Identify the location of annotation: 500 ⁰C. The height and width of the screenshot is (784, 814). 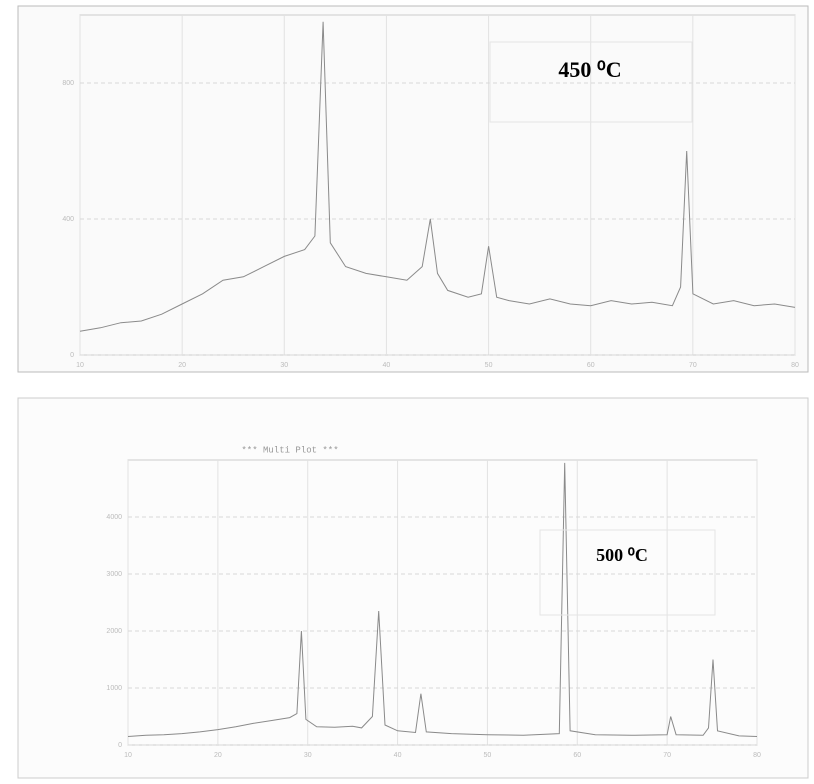
(622, 555).